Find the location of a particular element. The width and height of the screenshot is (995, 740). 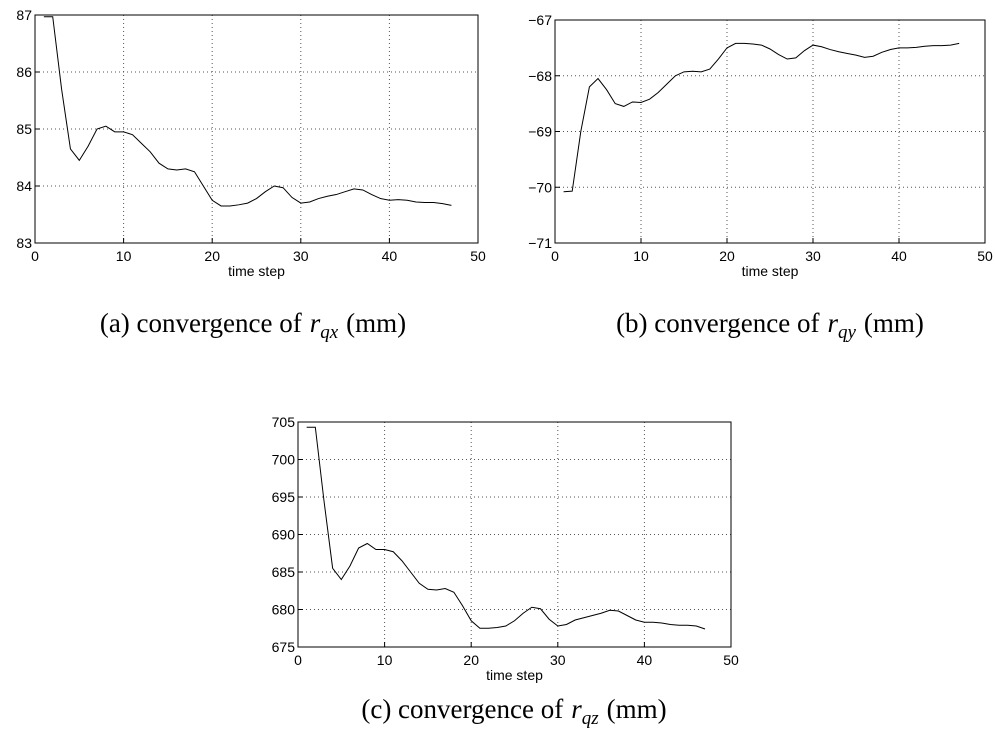

caption: (a) convergence of rqx (mm) is located at coordinates (253, 325).